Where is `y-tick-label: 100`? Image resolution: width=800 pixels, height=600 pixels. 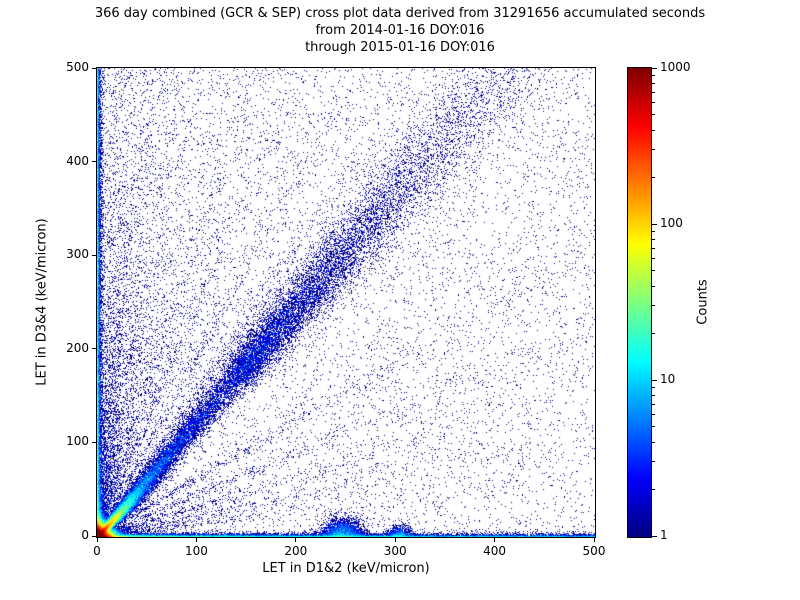
y-tick-label: 100 is located at coordinates (77, 441).